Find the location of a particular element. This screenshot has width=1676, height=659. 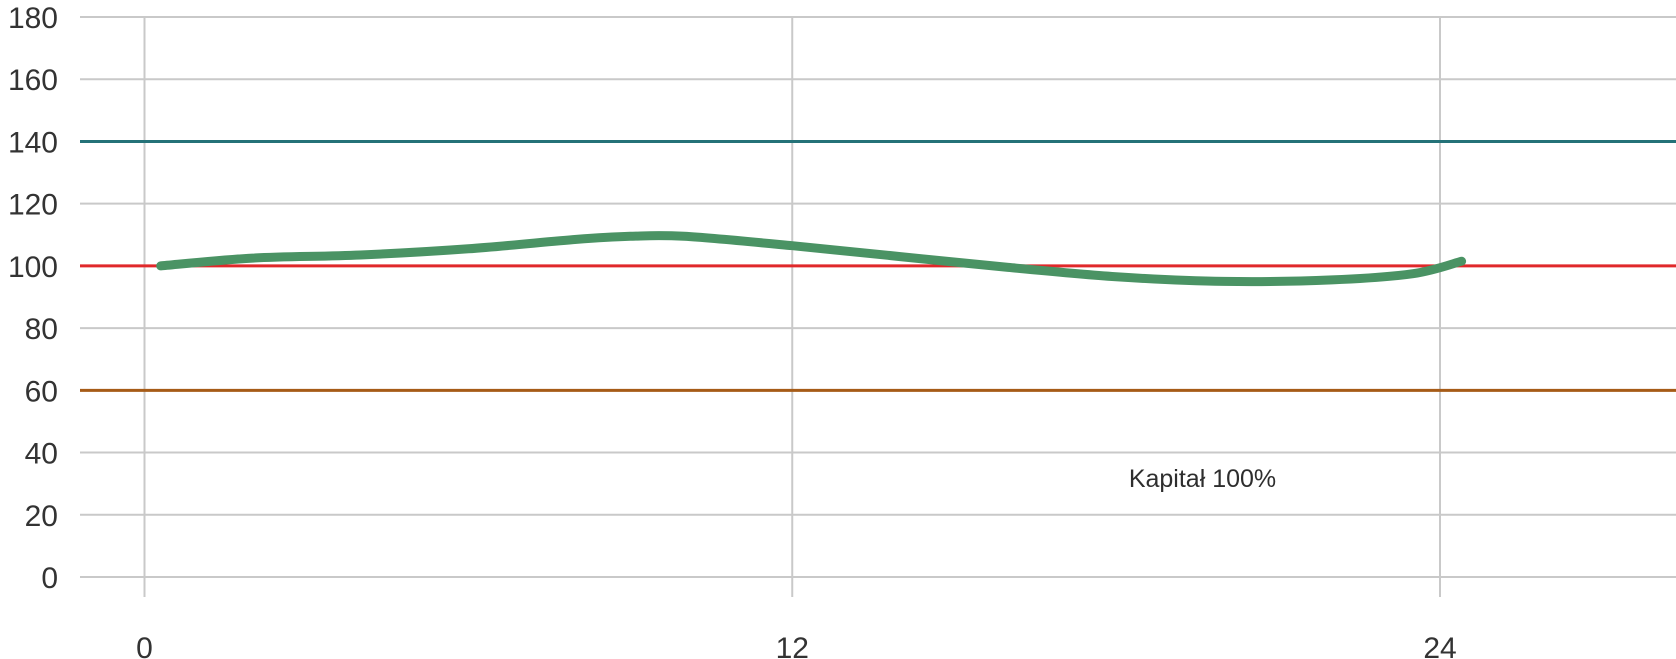

x-tick-label: 12 is located at coordinates (792, 645).